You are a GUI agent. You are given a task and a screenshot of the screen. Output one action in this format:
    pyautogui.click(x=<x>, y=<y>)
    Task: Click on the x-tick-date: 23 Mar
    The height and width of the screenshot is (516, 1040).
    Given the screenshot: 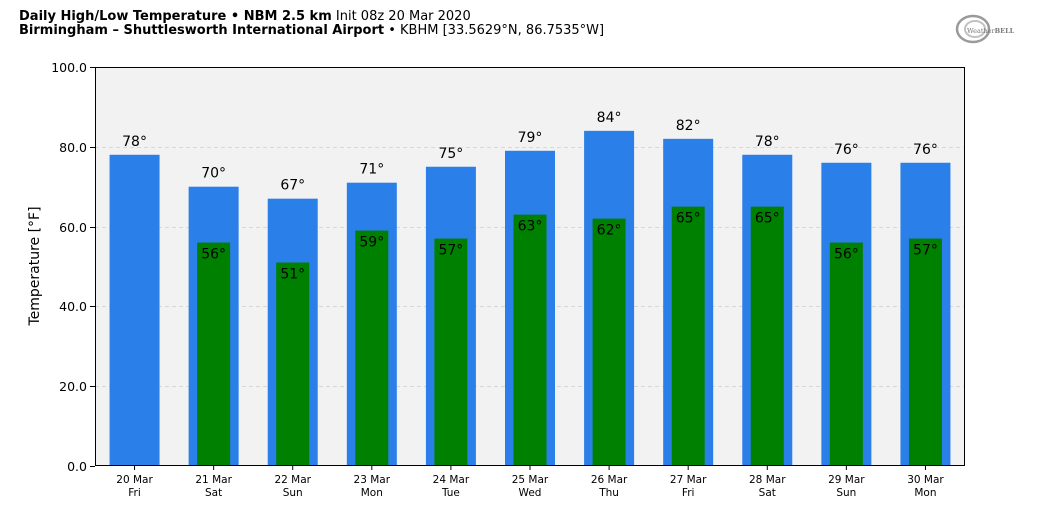 What is the action you would take?
    pyautogui.click(x=372, y=480)
    